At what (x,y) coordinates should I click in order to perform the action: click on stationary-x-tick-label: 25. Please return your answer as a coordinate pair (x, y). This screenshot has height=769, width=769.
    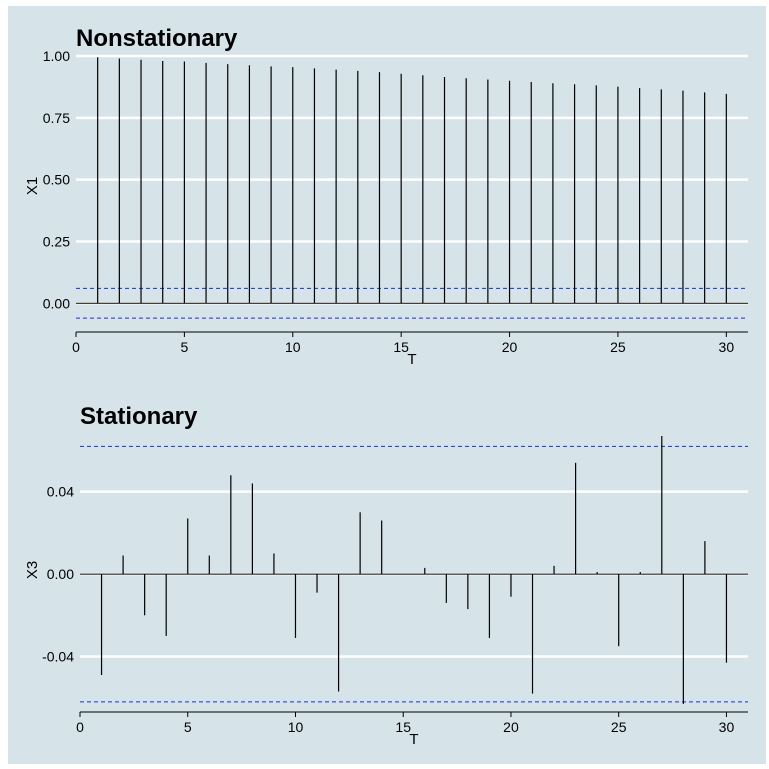
    Looking at the image, I should click on (619, 727).